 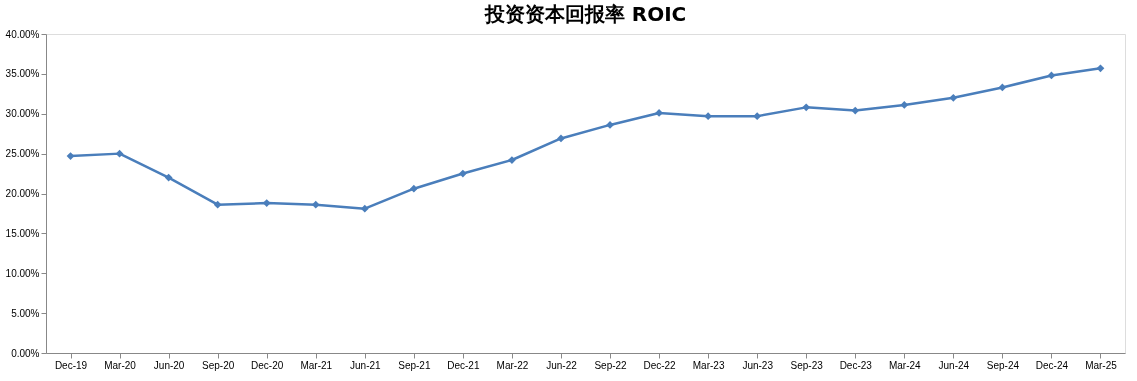 I want to click on x-tick-label: Sep-22, so click(x=611, y=365).